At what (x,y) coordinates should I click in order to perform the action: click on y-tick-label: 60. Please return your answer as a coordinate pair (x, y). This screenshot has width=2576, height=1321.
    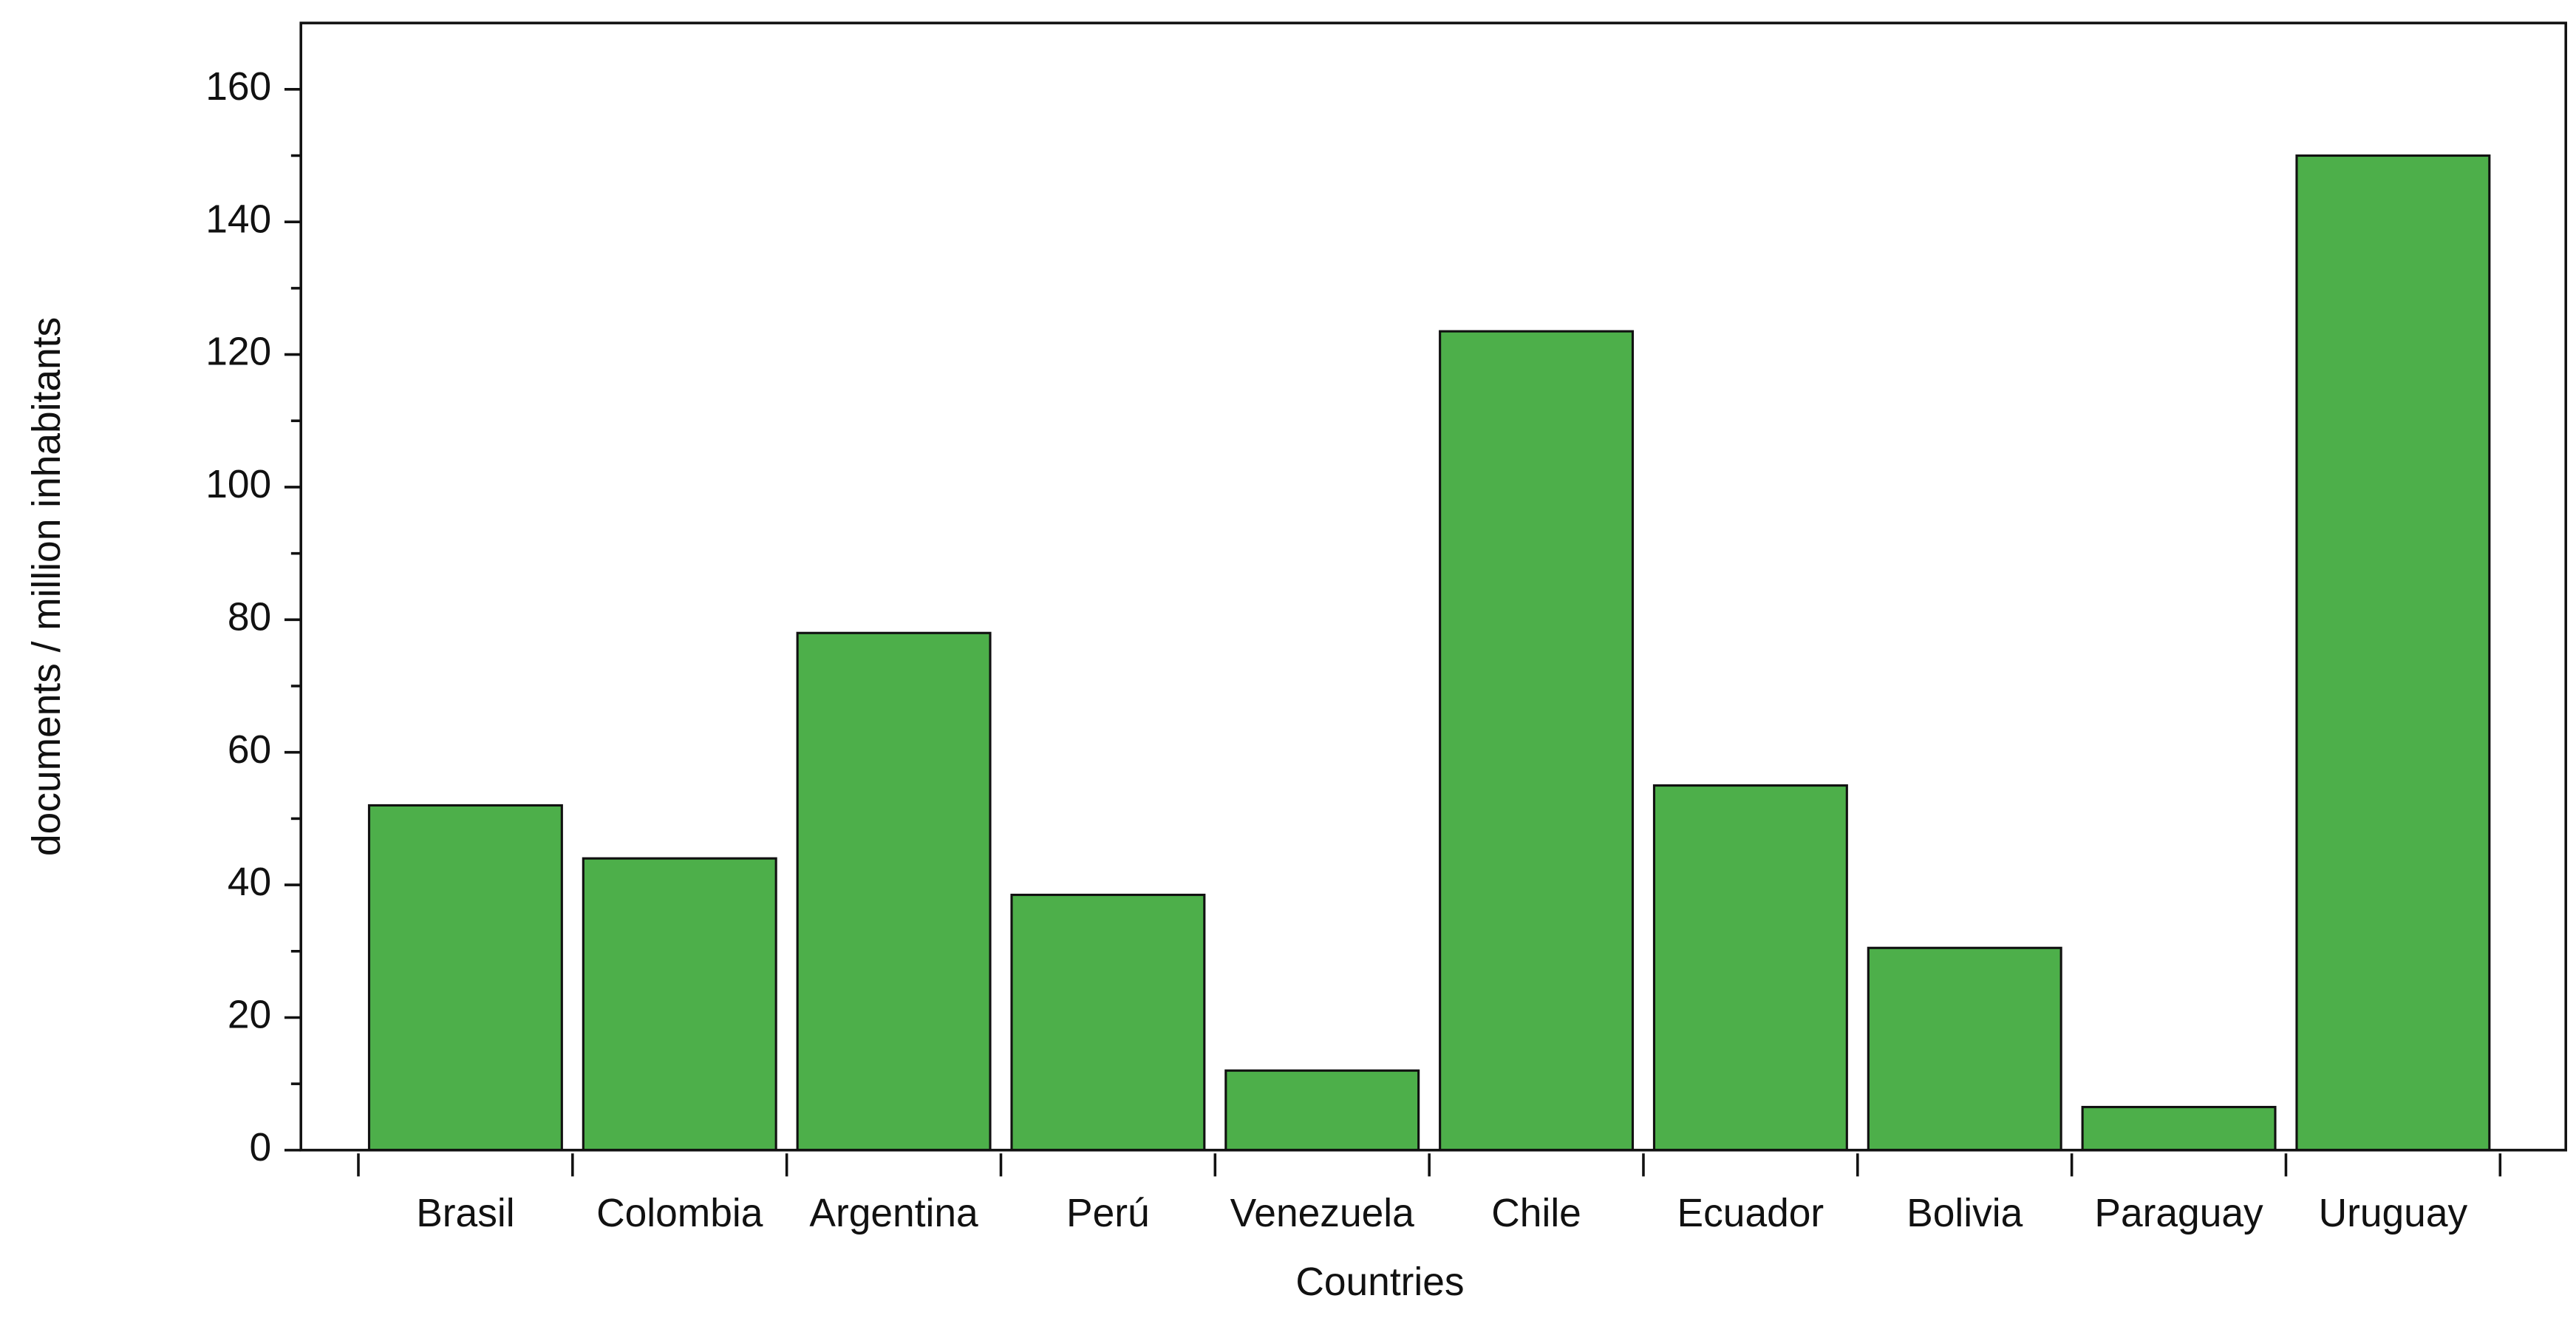
    Looking at the image, I should click on (249, 750).